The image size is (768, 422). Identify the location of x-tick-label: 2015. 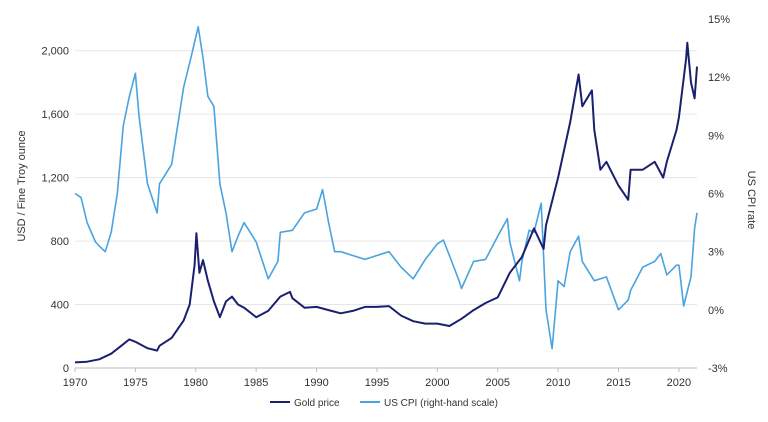
(618, 383).